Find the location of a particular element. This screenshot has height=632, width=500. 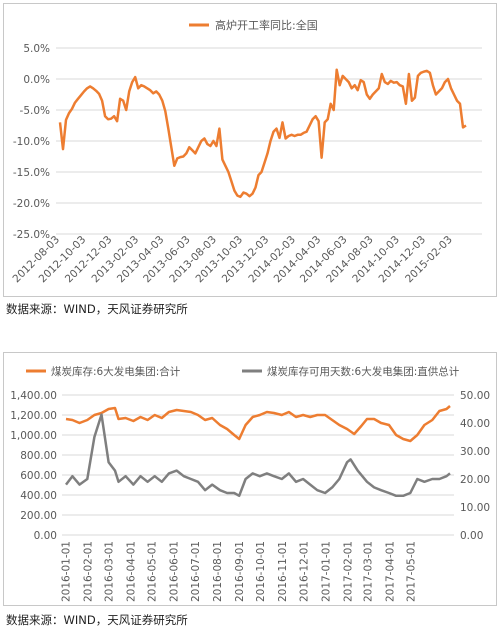

x-tick-label: 2016-01-01 is located at coordinates (67, 571).